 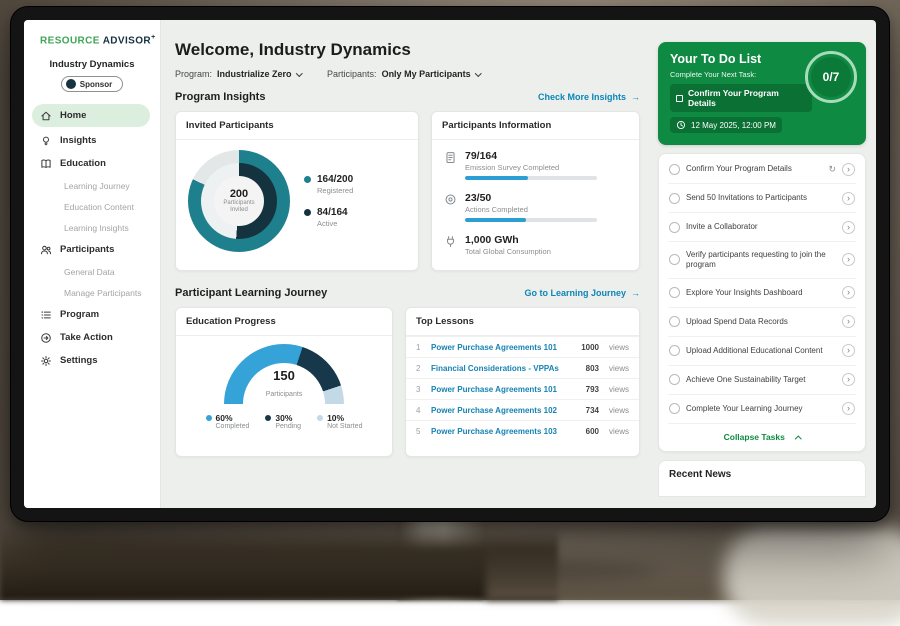 What do you see at coordinates (251, 293) in the screenshot?
I see `section-title-learning-journey: Participant Learning Journey` at bounding box center [251, 293].